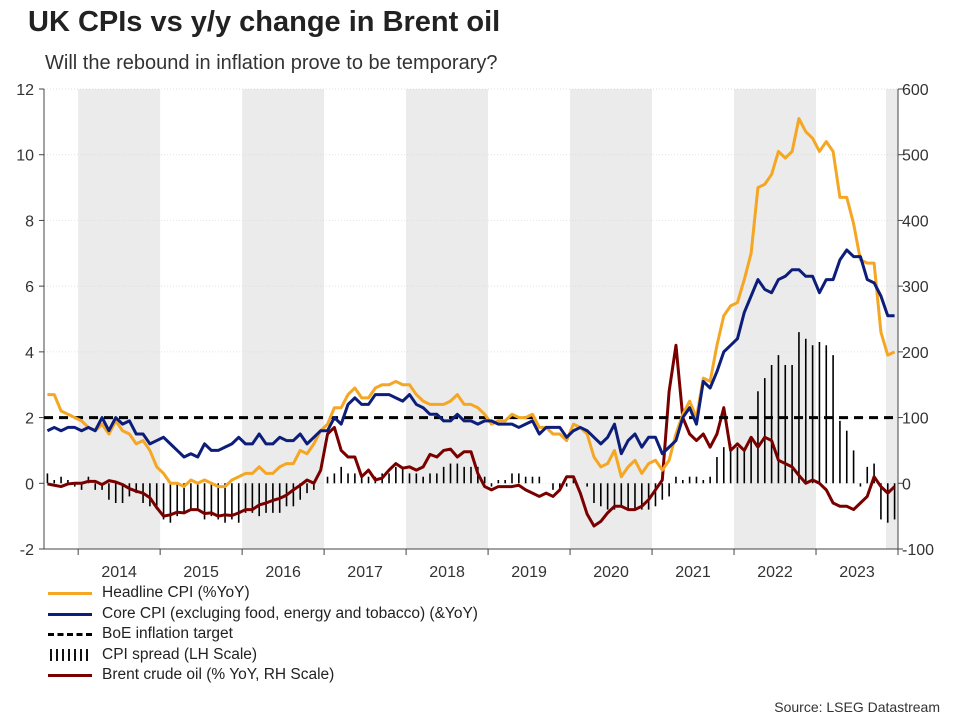 This screenshot has height=720, width=960. What do you see at coordinates (264, 22) in the screenshot?
I see `chart-title: UK CPIs vs y/y change in Brent oil` at bounding box center [264, 22].